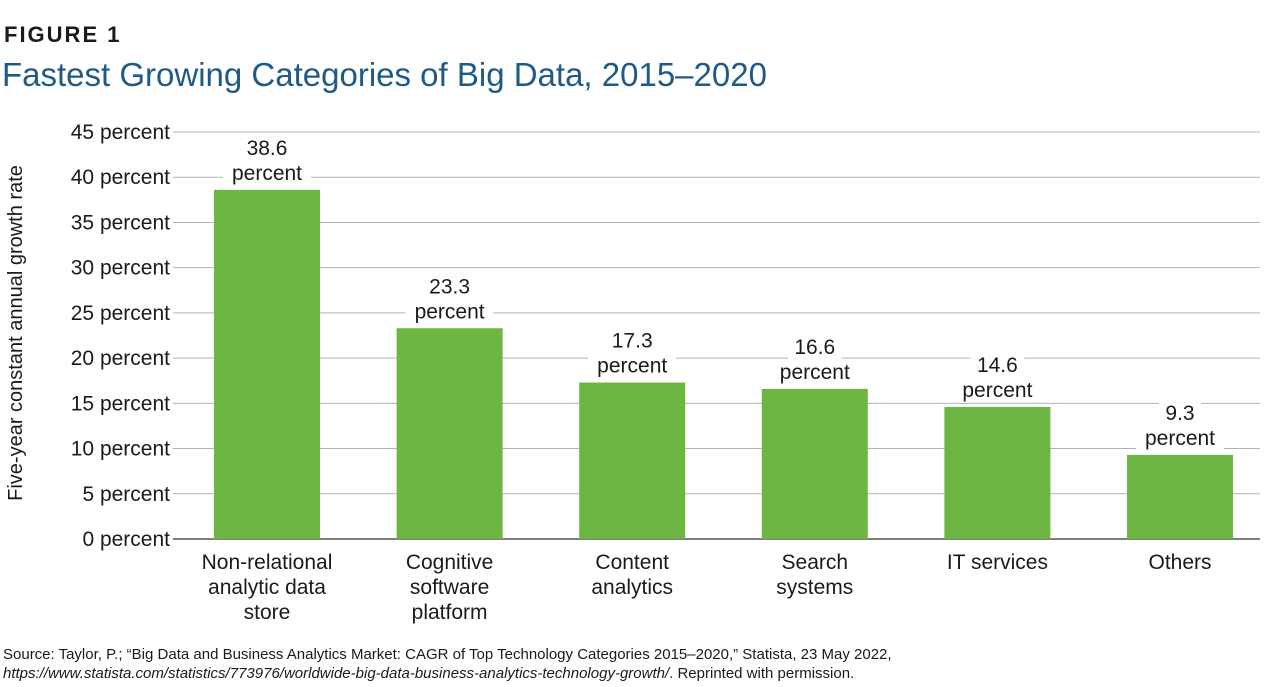  Describe the element at coordinates (449, 587) in the screenshot. I see `x-category-label: software` at that location.